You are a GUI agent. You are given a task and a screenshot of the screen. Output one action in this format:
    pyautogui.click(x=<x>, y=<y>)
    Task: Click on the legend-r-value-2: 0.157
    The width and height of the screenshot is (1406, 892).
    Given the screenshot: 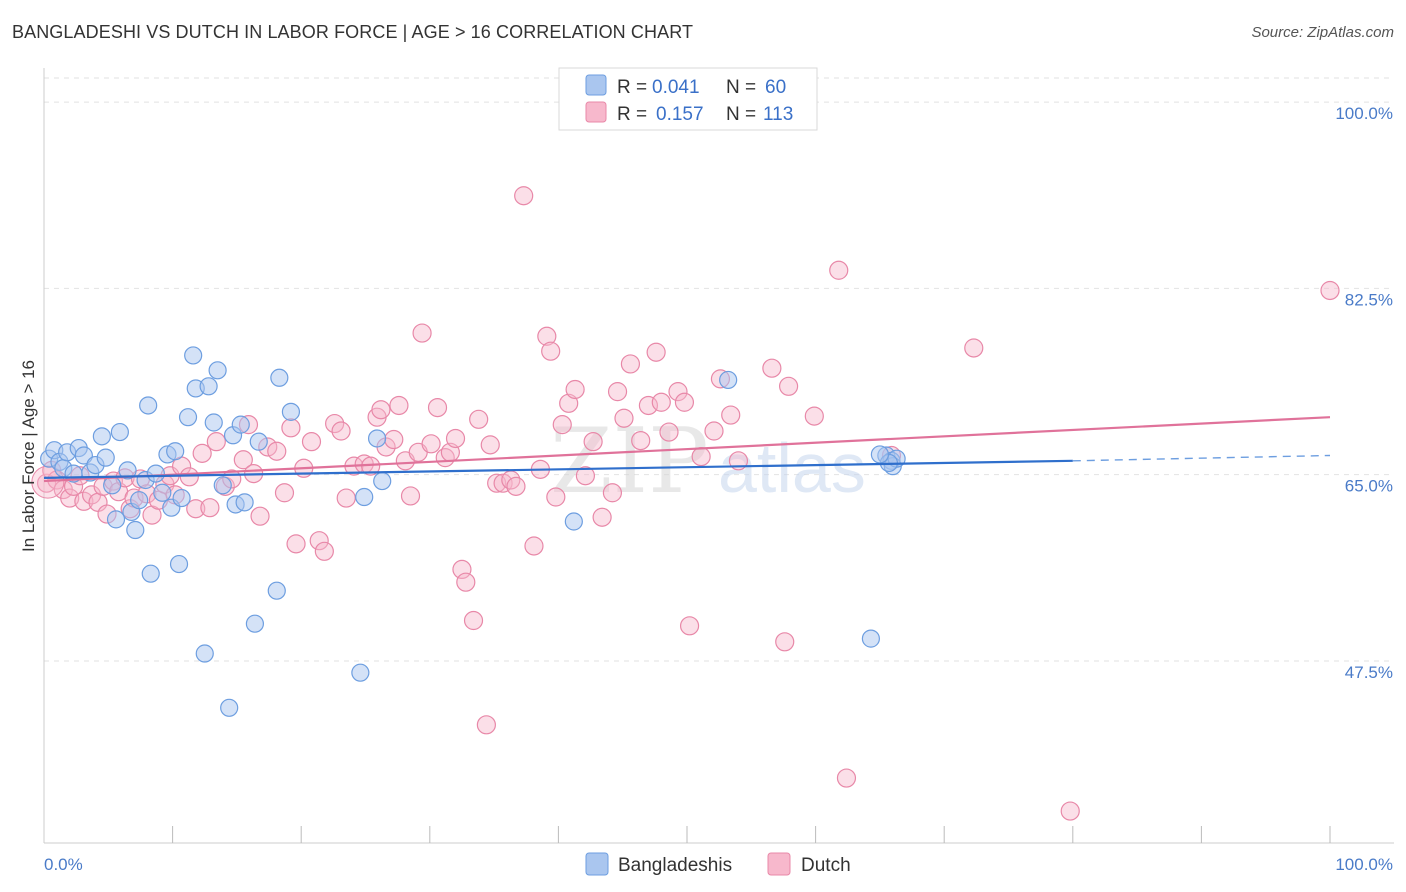 What is the action you would take?
    pyautogui.click(x=680, y=114)
    